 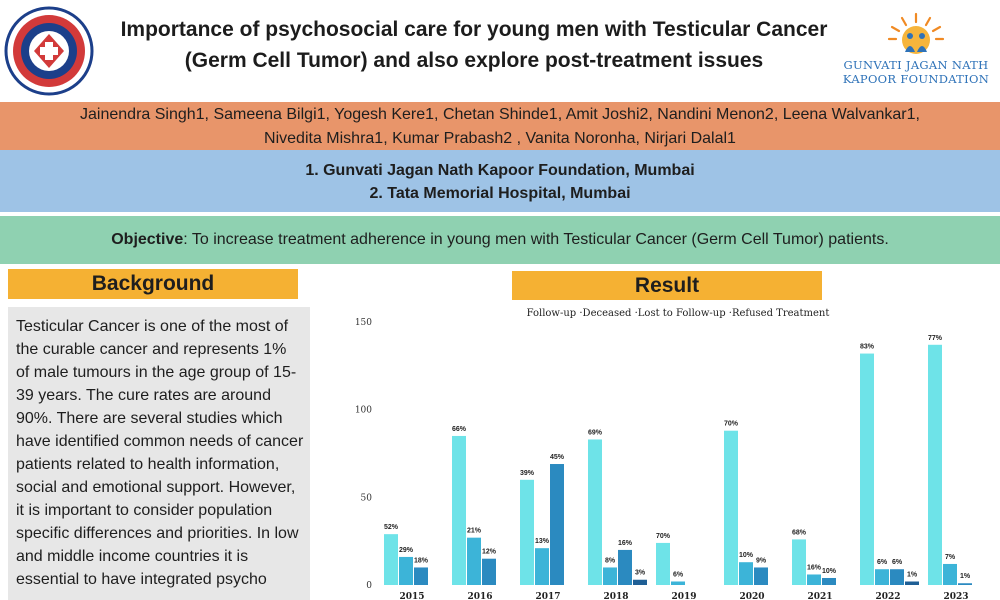 What do you see at coordinates (147, 239) in the screenshot?
I see `objective-label: Objective` at bounding box center [147, 239].